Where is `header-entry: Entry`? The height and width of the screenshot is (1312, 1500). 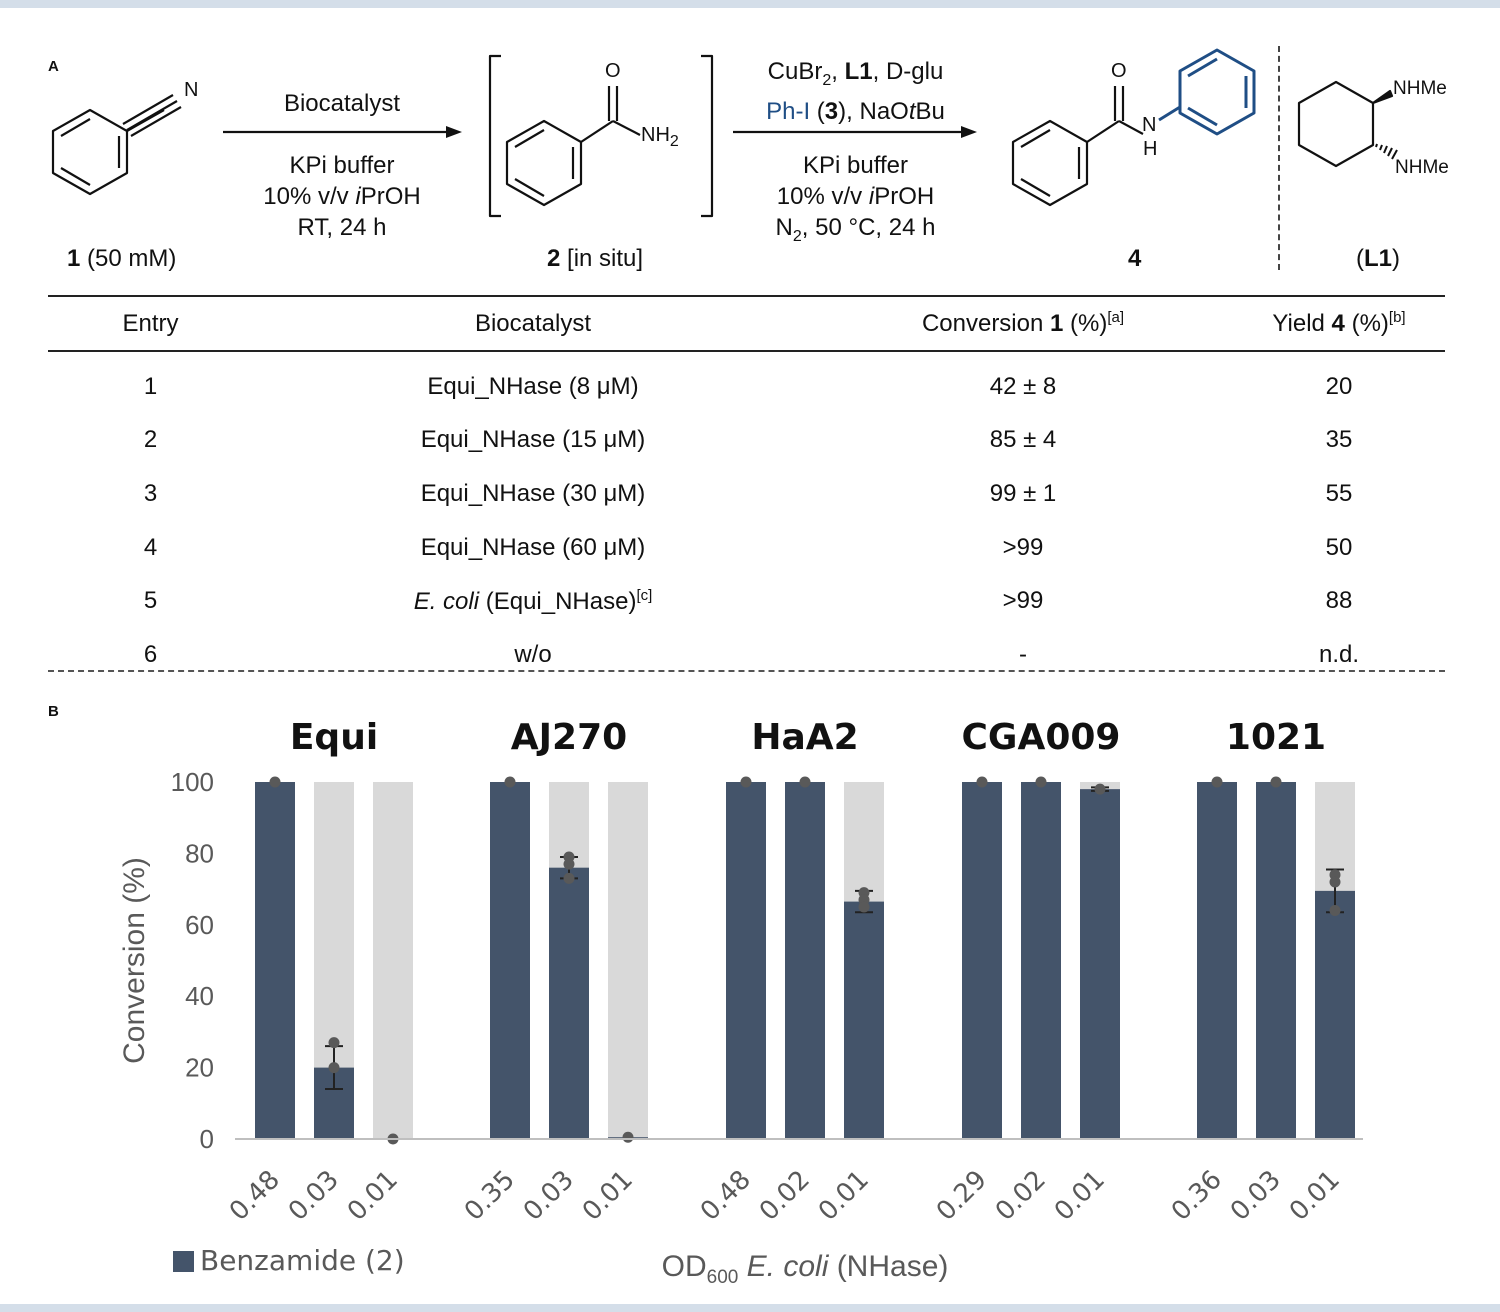 header-entry: Entry is located at coordinates (150, 323).